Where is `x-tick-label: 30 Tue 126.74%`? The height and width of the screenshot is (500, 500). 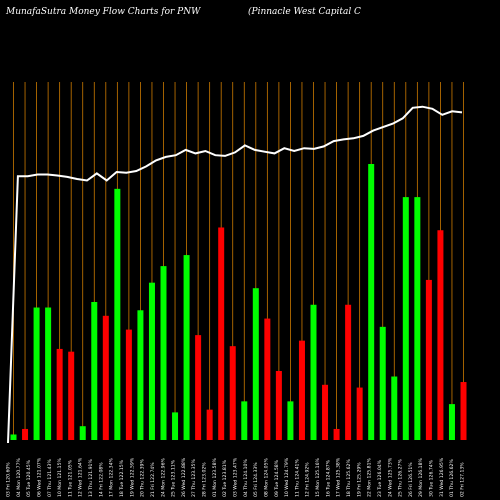 x-tick-label: 30 Tue 126.74% is located at coordinates (432, 478).